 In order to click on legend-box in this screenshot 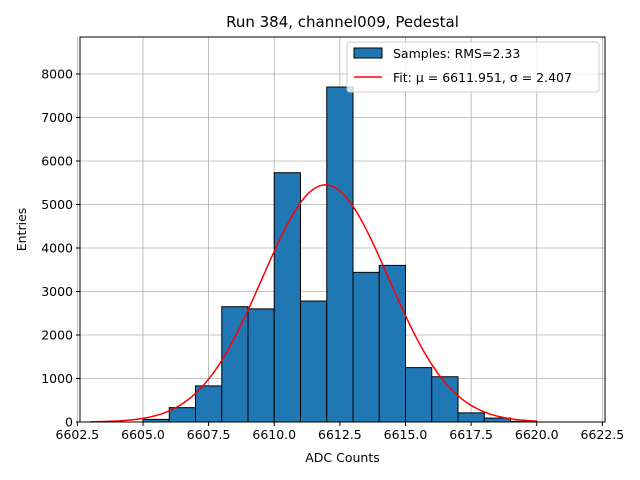, I will do `click(473, 67)`.